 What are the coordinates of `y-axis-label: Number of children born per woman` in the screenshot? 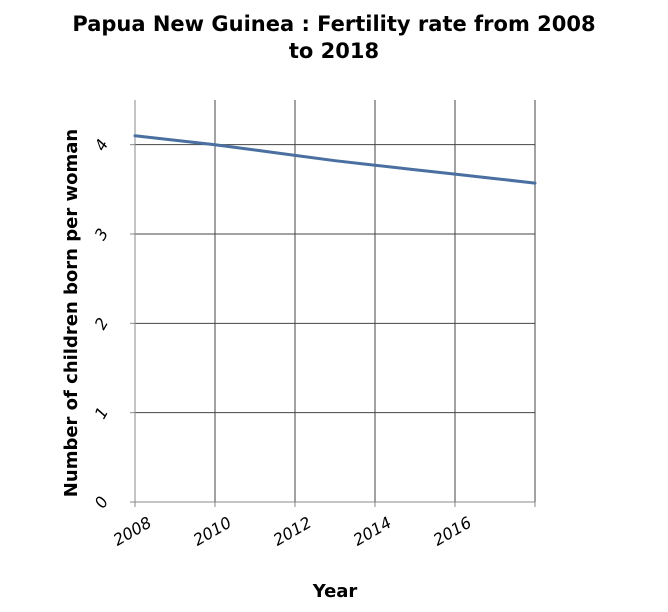 It's located at (71, 313).